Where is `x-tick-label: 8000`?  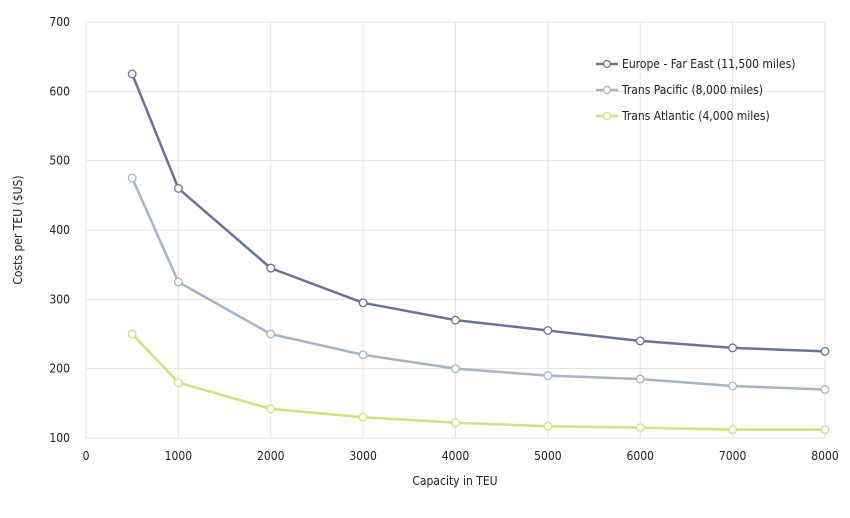 x-tick-label: 8000 is located at coordinates (825, 456).